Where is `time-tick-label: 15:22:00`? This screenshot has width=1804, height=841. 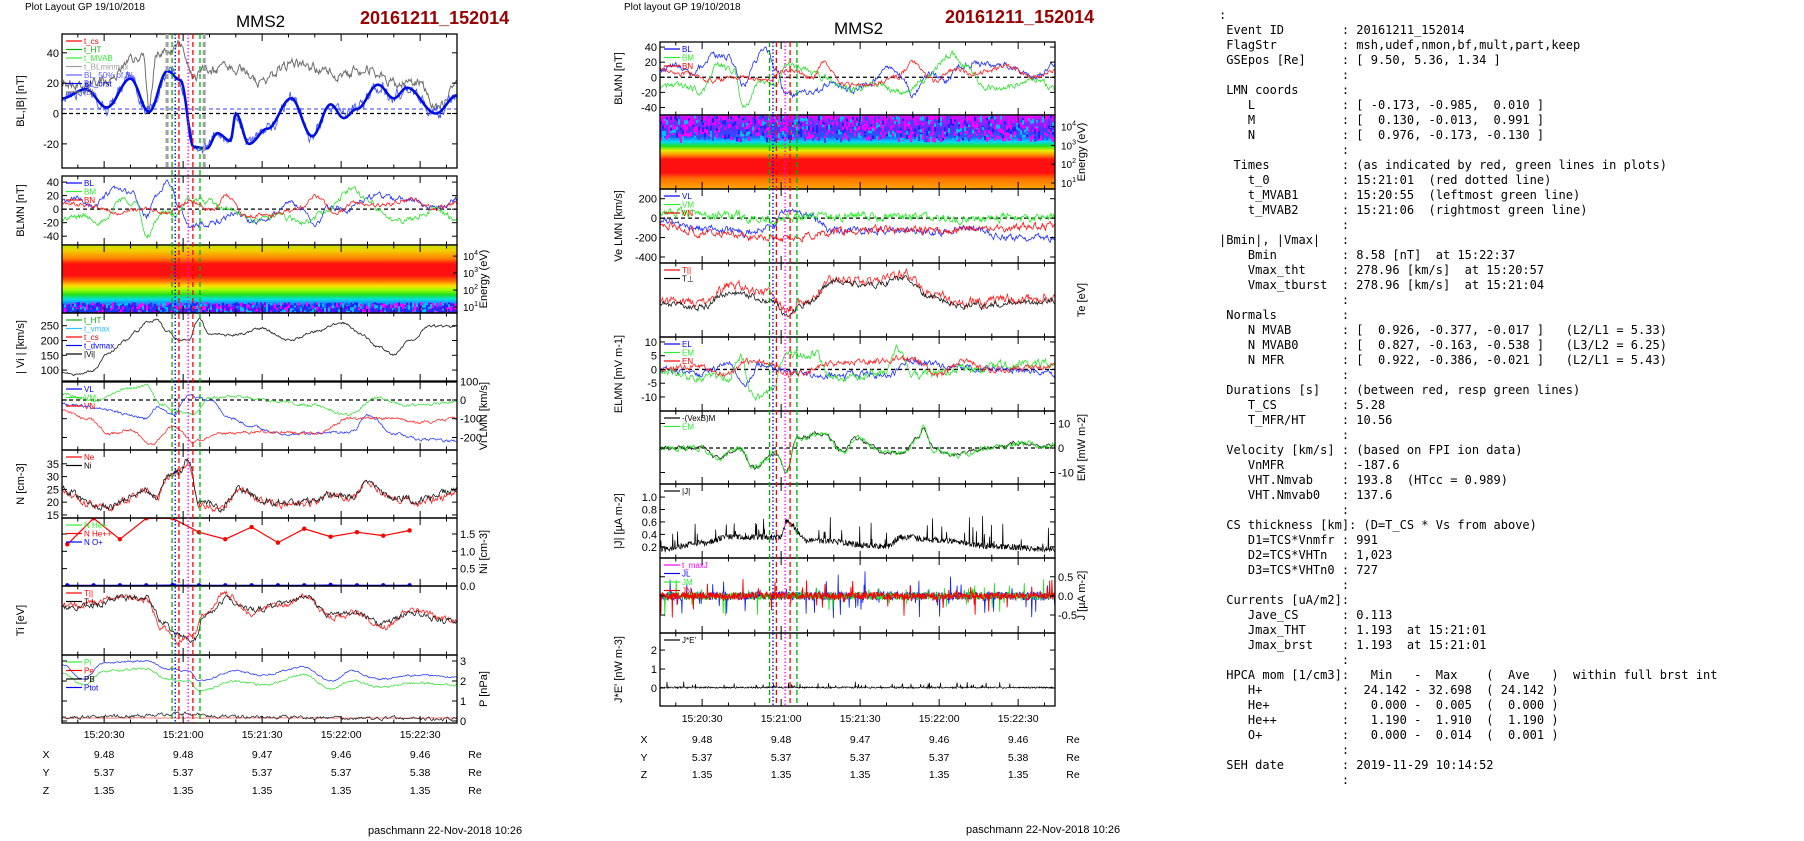
time-tick-label: 15:22:00 is located at coordinates (341, 735).